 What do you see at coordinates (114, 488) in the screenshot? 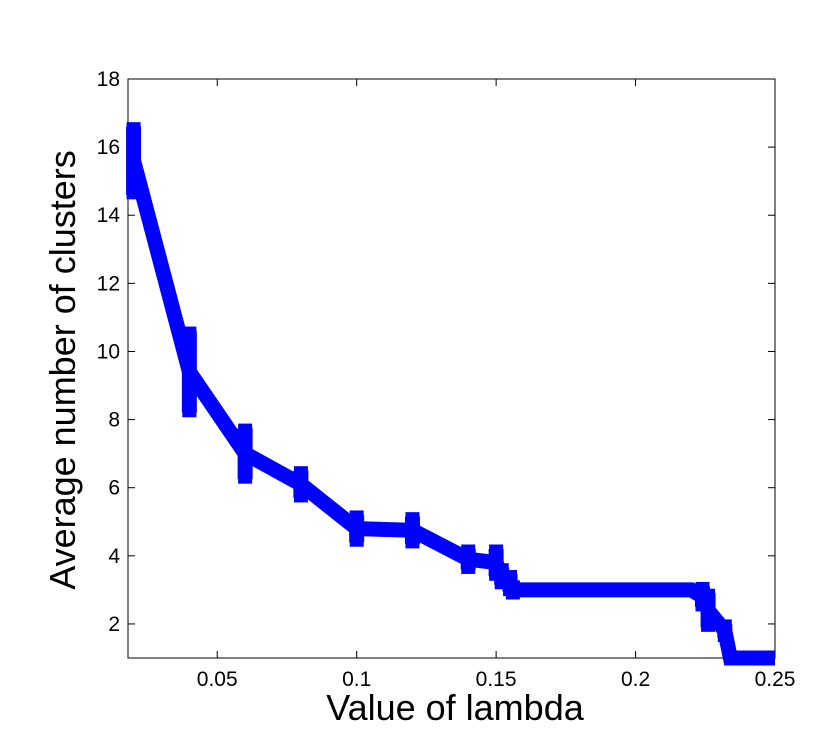
I see `y-tick-label: 6` at bounding box center [114, 488].